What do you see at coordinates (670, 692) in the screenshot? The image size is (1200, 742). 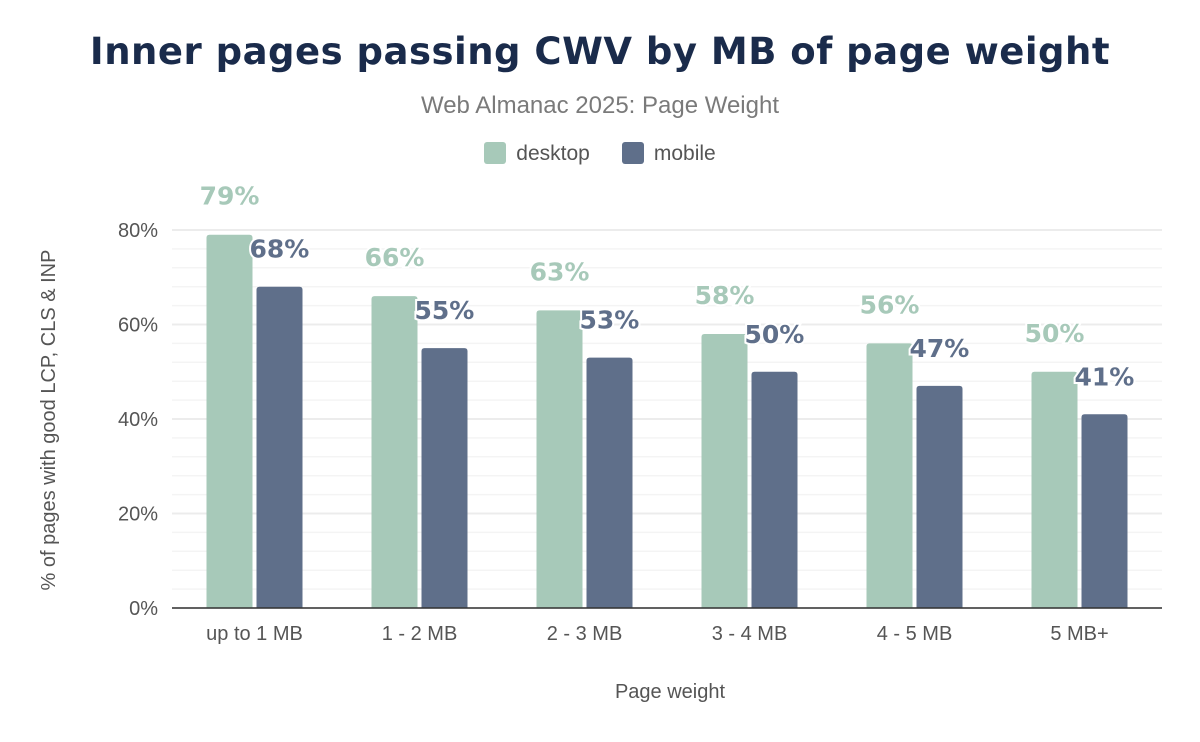 I see `x-axis-title: Page weight` at bounding box center [670, 692].